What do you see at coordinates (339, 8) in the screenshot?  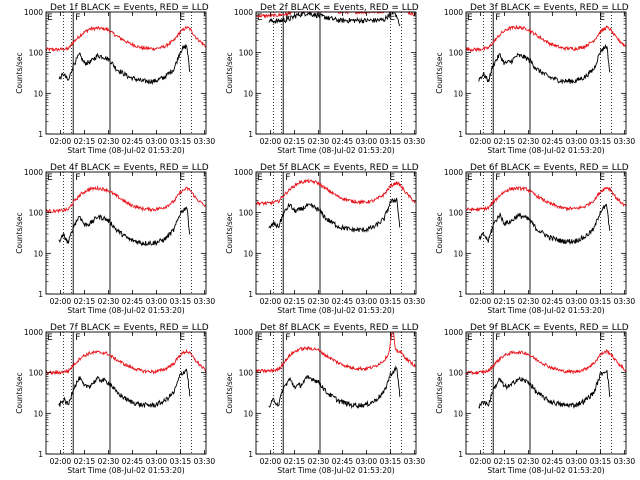 I see `panel-title: Det 2f BLACK = Events, RED = LLD` at bounding box center [339, 8].